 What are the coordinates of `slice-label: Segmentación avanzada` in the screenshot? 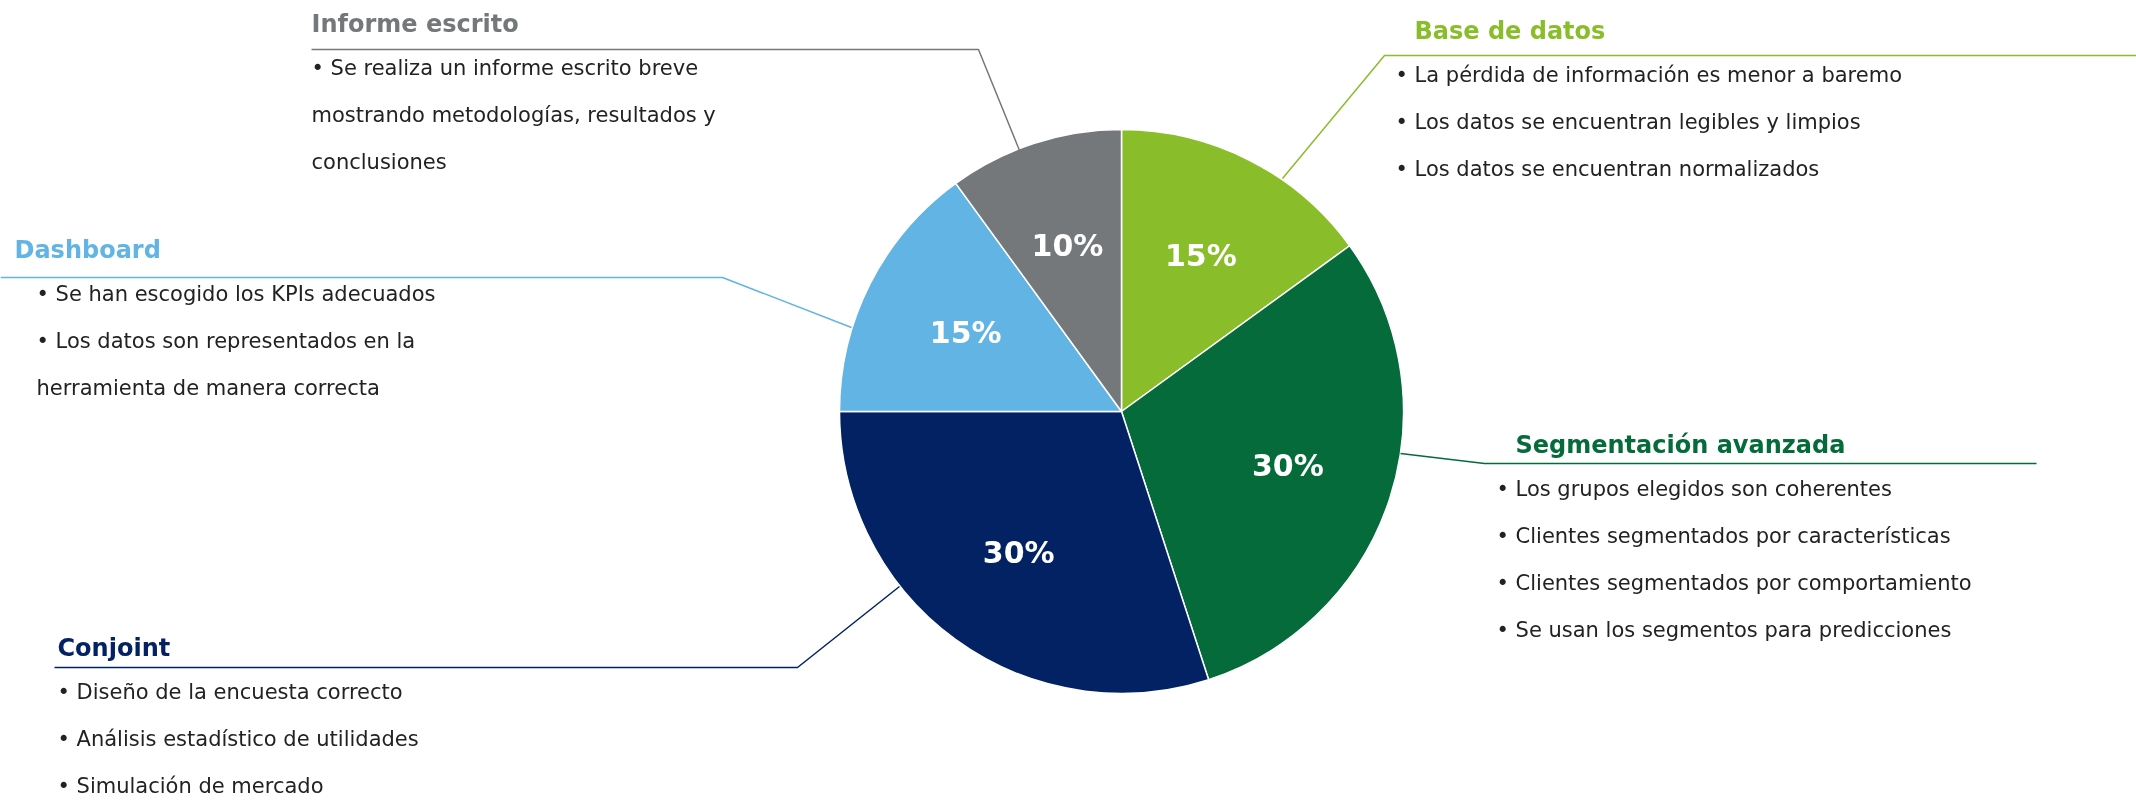 It's located at (1680, 444).